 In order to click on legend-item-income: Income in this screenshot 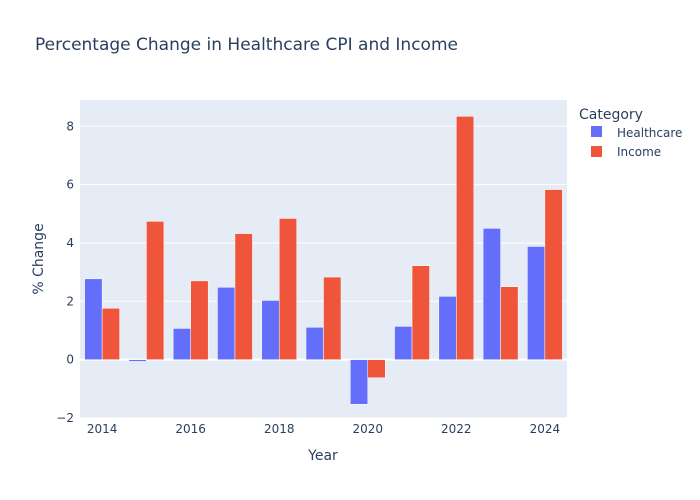, I will do `click(626, 152)`.